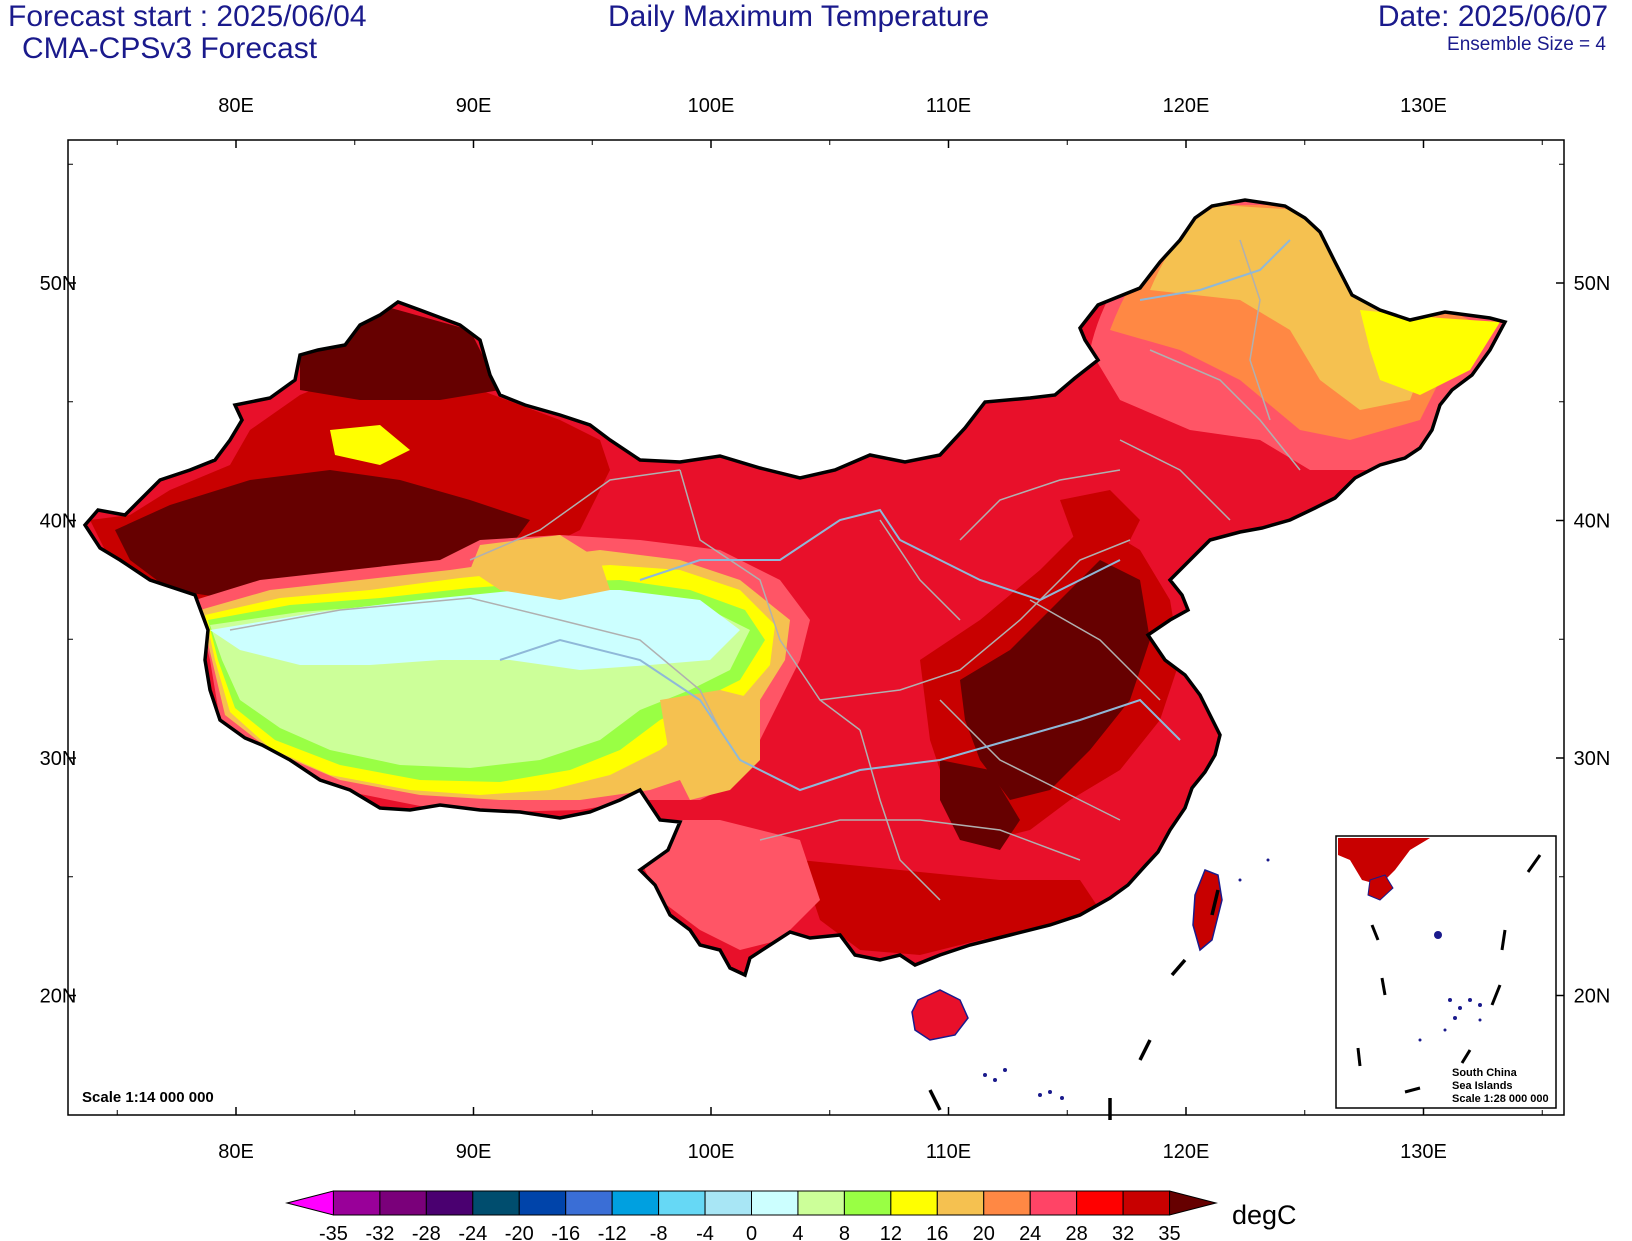  Describe the element at coordinates (472, 1232) in the screenshot. I see `colorbar-tick-label: -24` at that location.